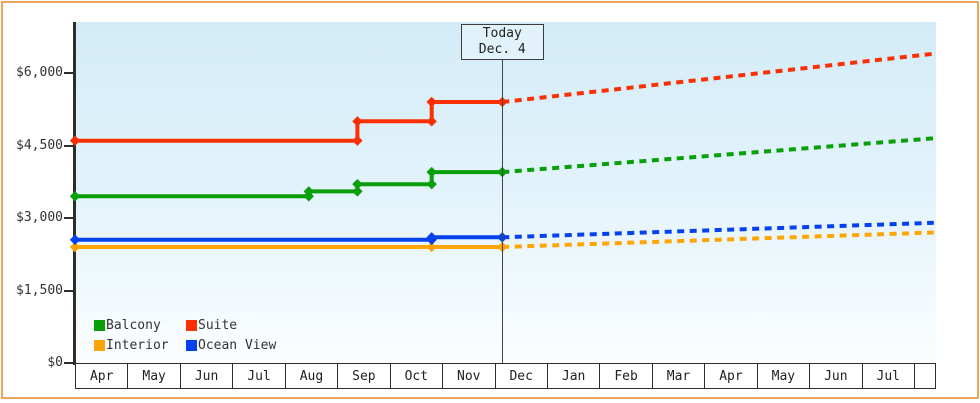 The image size is (980, 403). I want to click on today-callout-date: Dec. 4, so click(502, 49).